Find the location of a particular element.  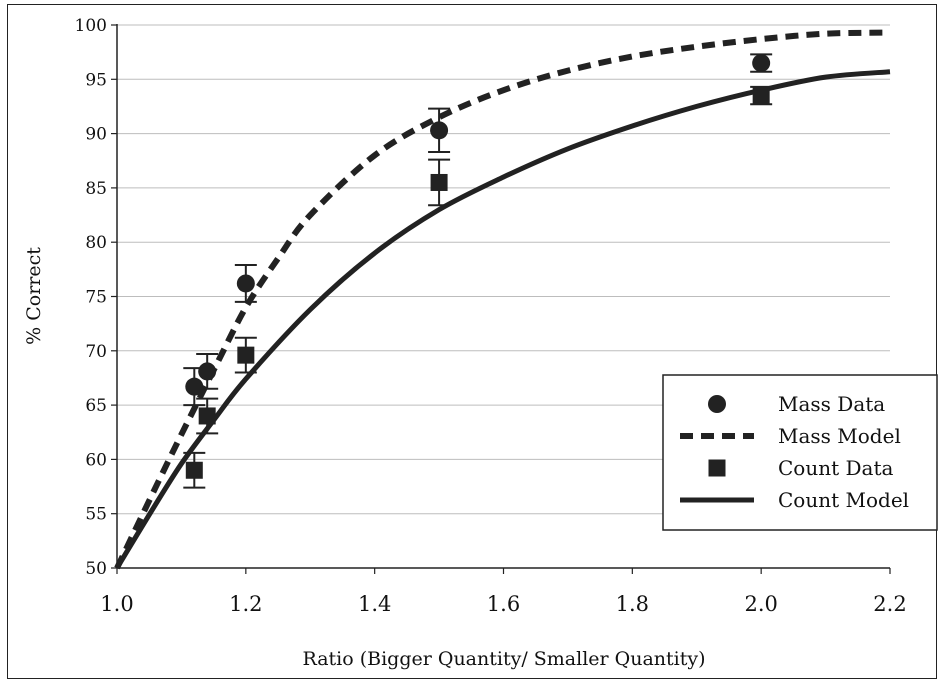

y-tick-label: 100 is located at coordinates (91, 26).